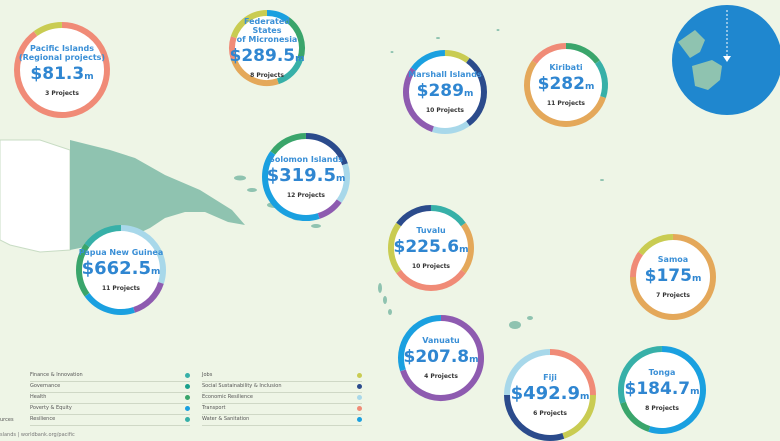  Describe the element at coordinates (110, 420) in the screenshot. I see `legend-item: Resilience` at that location.